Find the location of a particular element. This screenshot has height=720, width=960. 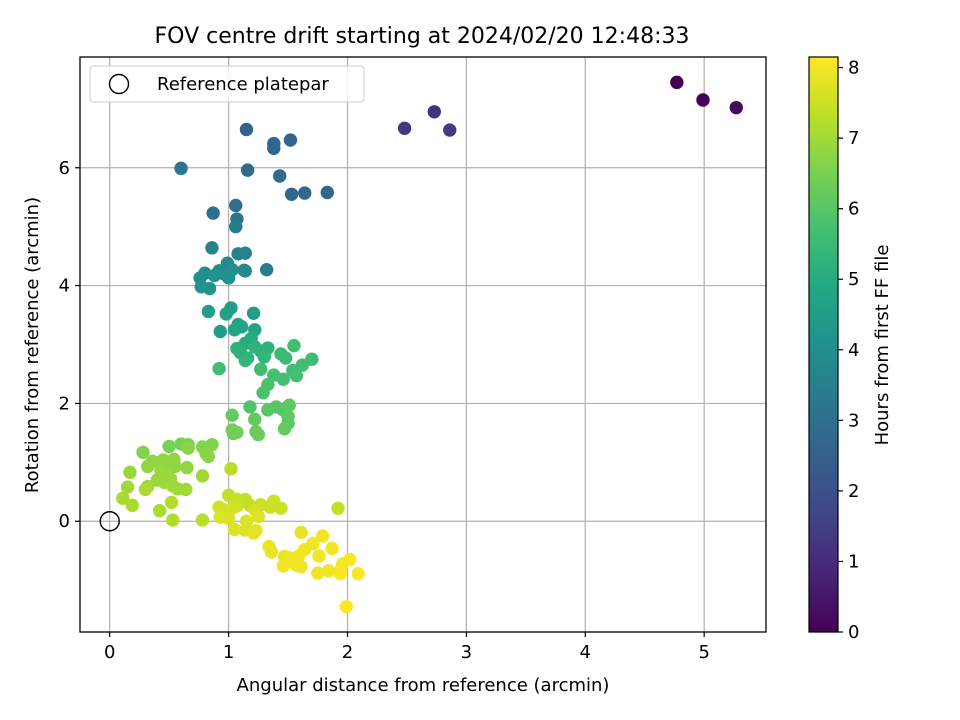

y-tick-label: 2 is located at coordinates (64, 403).